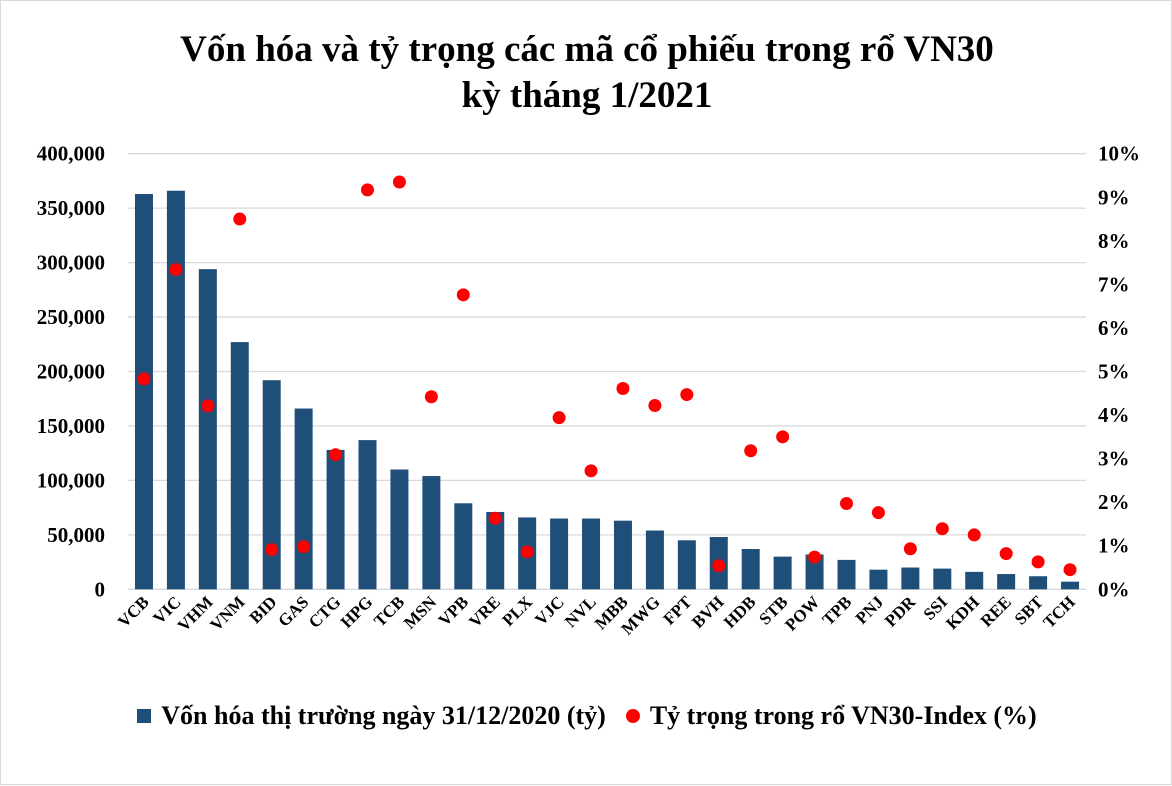  What do you see at coordinates (100, 589) in the screenshot?
I see `left-tick-label: 0` at bounding box center [100, 589].